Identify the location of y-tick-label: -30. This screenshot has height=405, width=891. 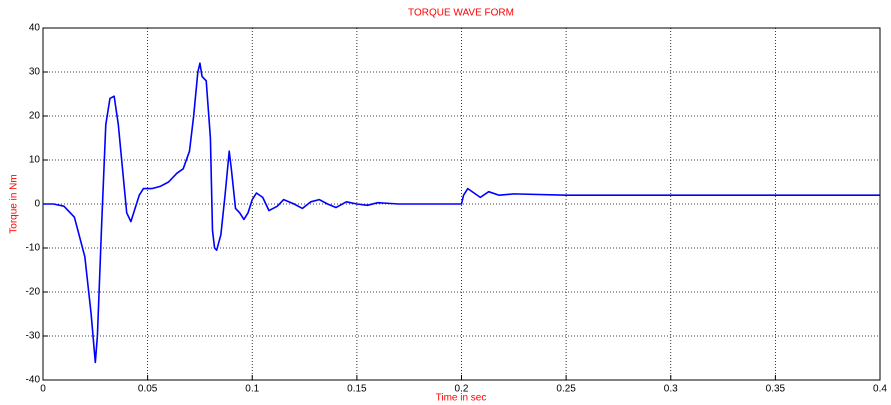
(33, 336).